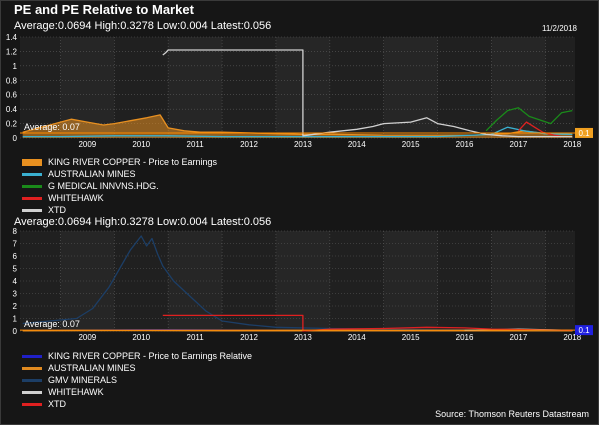 The width and height of the screenshot is (599, 425). What do you see at coordinates (303, 144) in the screenshot?
I see `panel1-xtick-label: 2013` at bounding box center [303, 144].